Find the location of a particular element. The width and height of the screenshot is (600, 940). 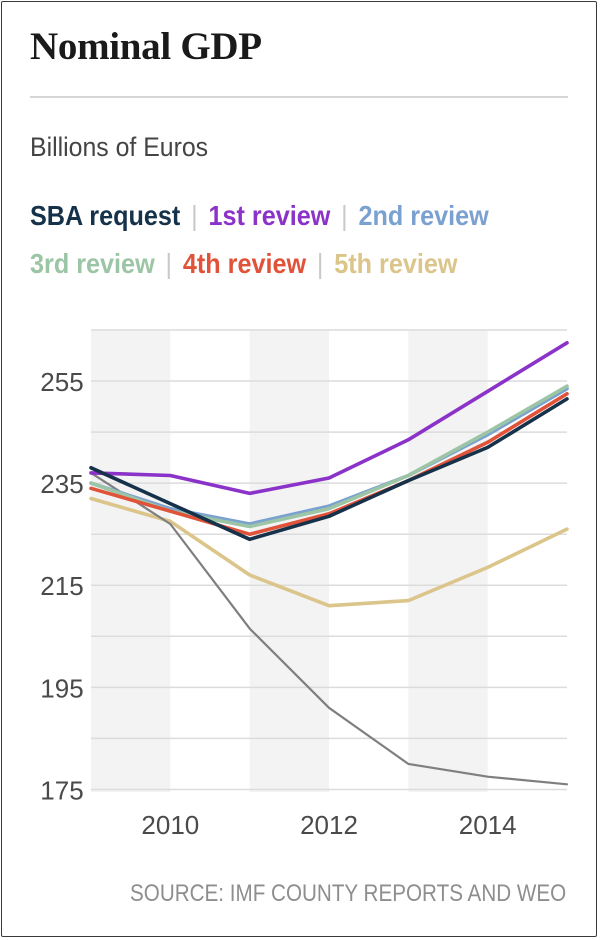

legend-1st-review: 1st review is located at coordinates (269, 215).